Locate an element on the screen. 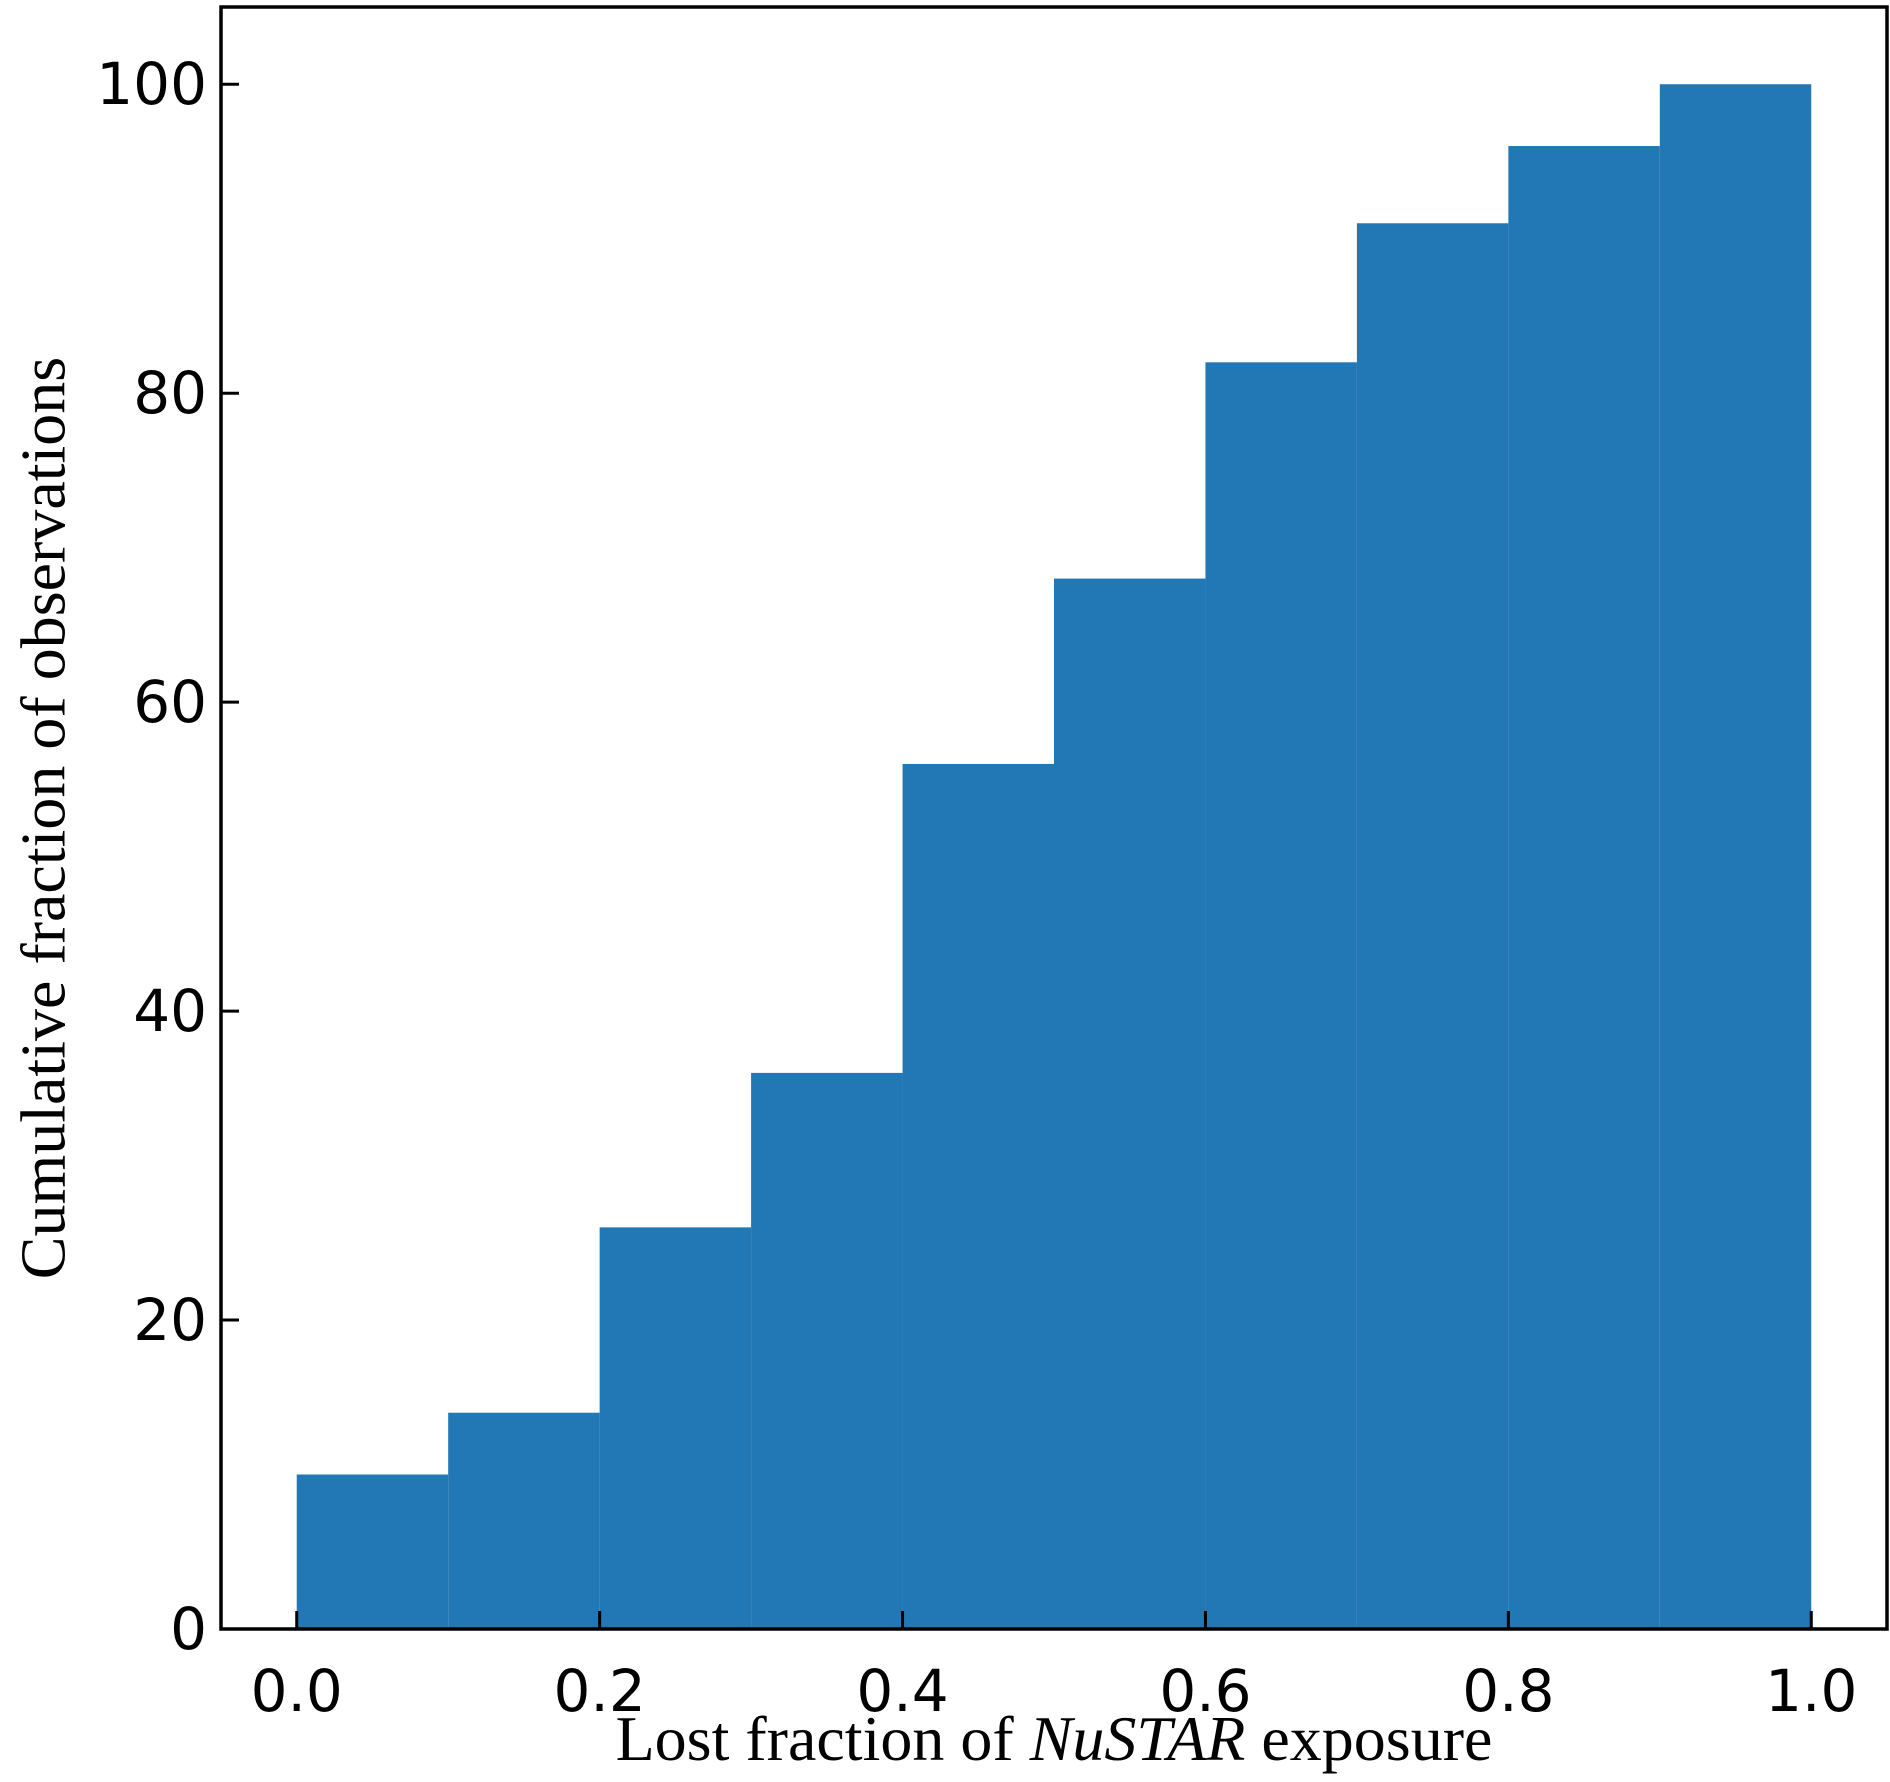 This screenshot has height=1782, width=1890. x-label-part: NuSTAR is located at coordinates (1137, 1738).